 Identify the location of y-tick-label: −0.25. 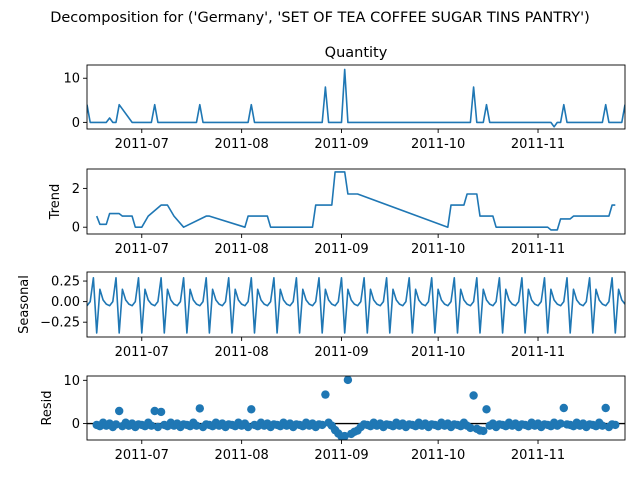
(60, 323).